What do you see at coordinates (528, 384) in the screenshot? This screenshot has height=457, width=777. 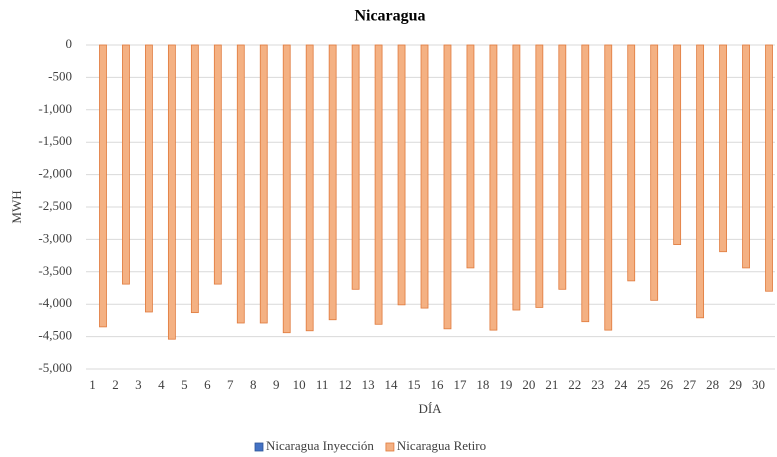 I see `x-tick-label: 20` at bounding box center [528, 384].